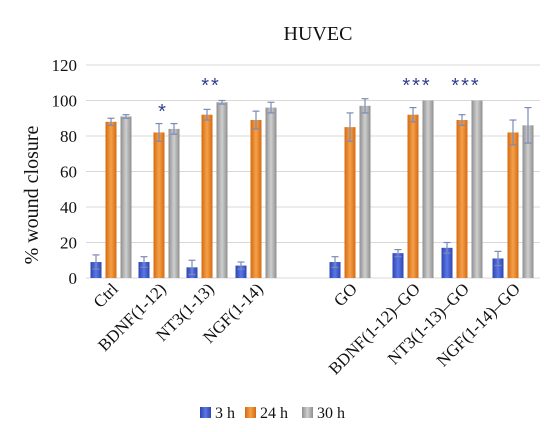 The image size is (550, 432). What do you see at coordinates (319, 99) in the screenshot?
I see `significance-labels: *** *** ***` at bounding box center [319, 99].